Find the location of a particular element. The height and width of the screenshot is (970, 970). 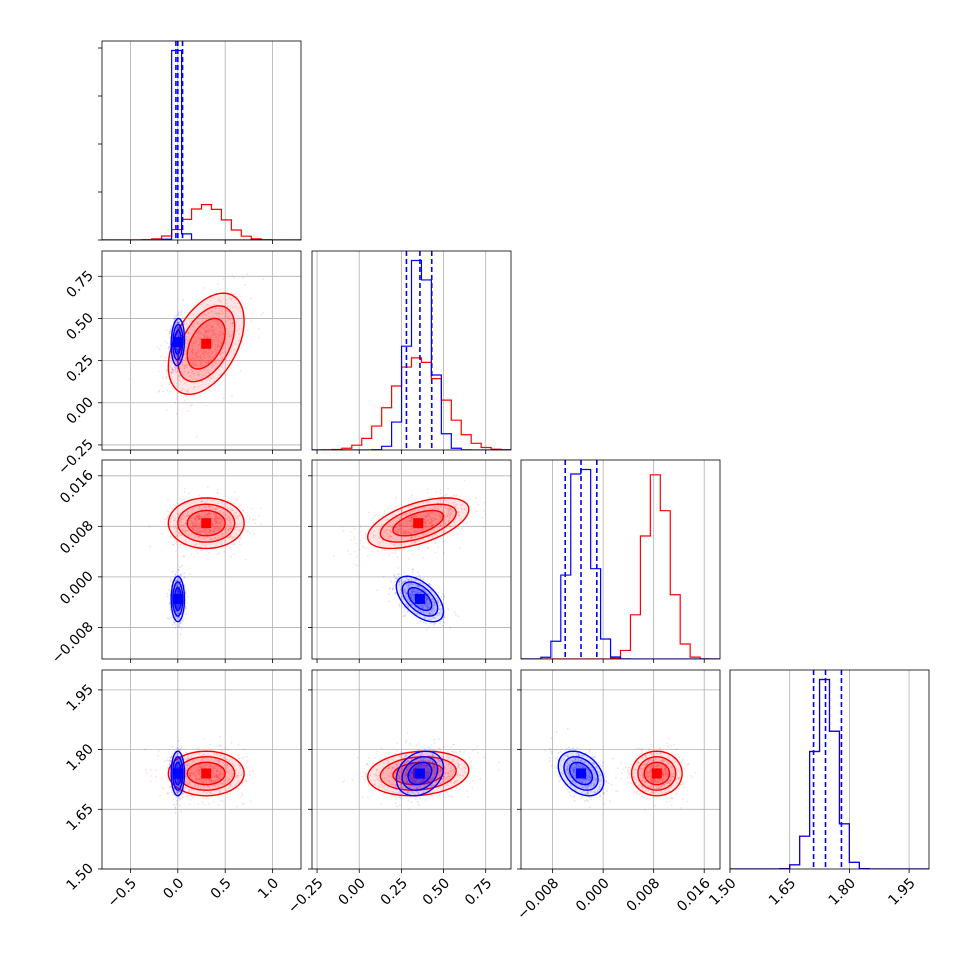

x-tick-label: 0.50 is located at coordinates (436, 891).